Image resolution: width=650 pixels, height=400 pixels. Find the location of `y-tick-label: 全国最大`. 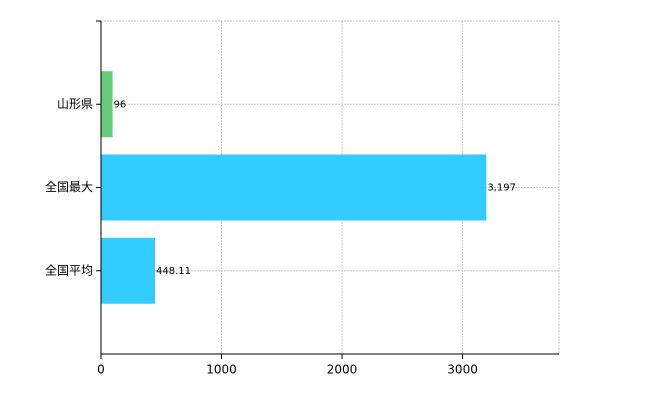

y-tick-label: 全国最大 is located at coordinates (69, 186).